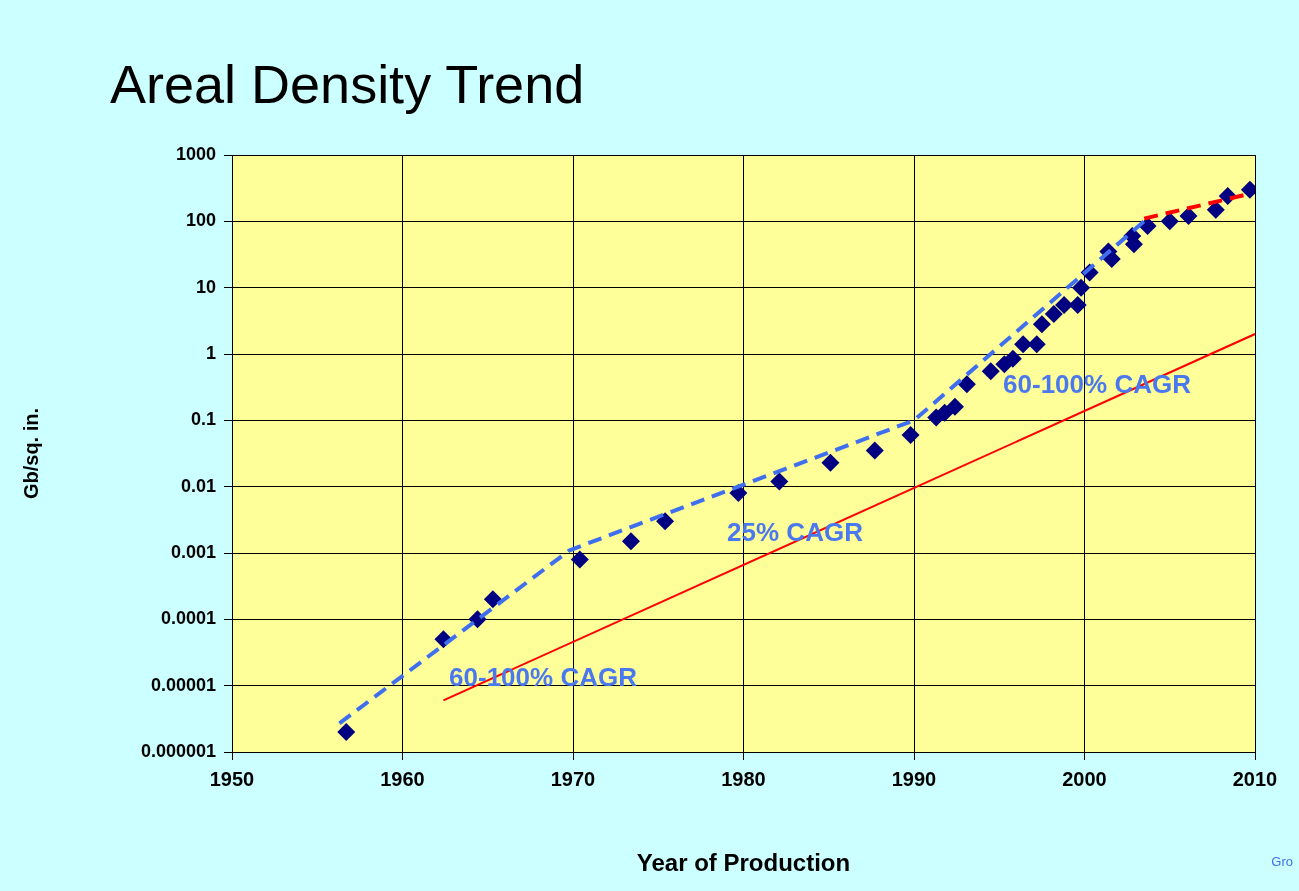 The width and height of the screenshot is (1299, 891). What do you see at coordinates (183, 684) in the screenshot?
I see `y-tick-label: 0.00001` at bounding box center [183, 684].